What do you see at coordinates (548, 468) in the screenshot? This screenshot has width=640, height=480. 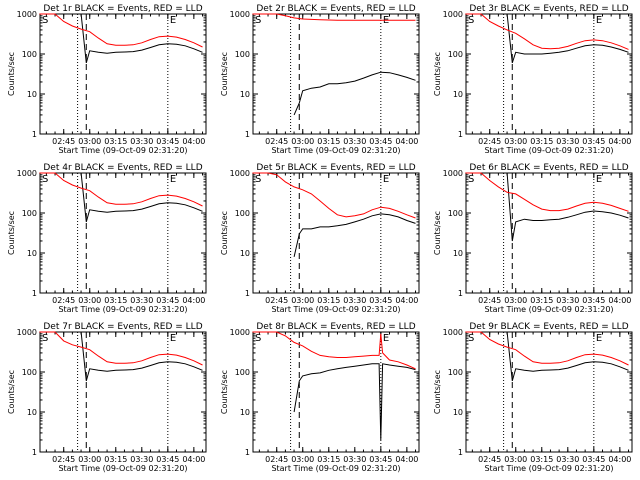 I see `x-axis-label: Start Time (09-Oct-09 02:31:20)` at bounding box center [548, 468].